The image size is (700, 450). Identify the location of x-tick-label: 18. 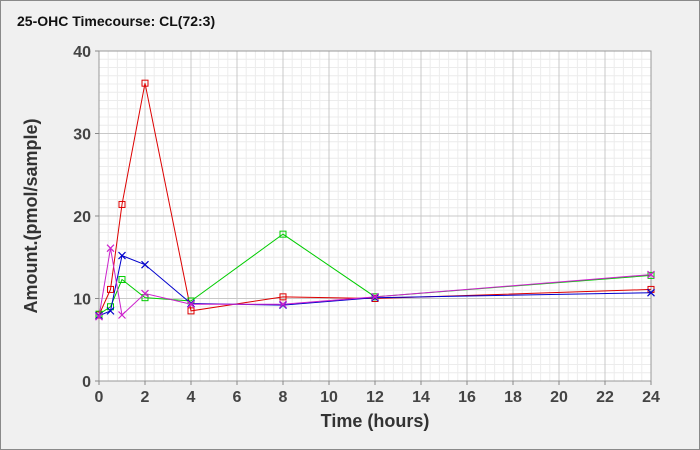
(513, 397).